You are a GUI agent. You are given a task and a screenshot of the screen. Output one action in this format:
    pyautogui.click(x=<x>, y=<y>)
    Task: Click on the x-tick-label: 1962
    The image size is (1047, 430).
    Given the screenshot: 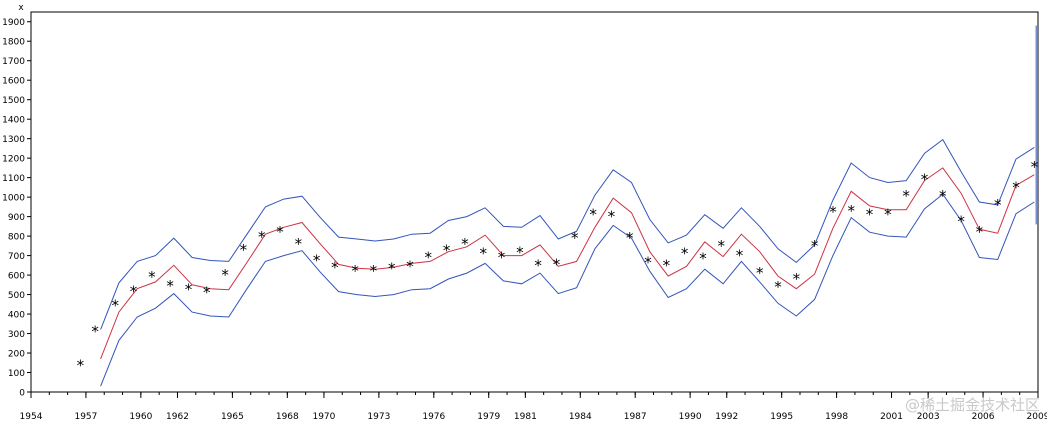 What is the action you would take?
    pyautogui.click(x=177, y=417)
    